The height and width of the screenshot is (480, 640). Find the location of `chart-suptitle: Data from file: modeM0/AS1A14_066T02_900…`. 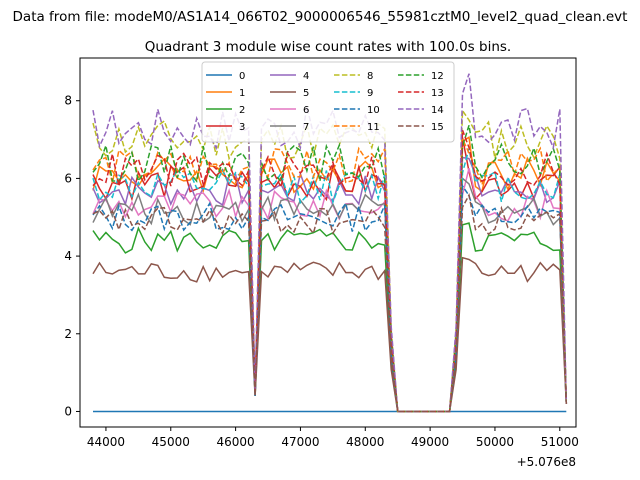

chart-suptitle: Data from file: modeM0/AS1A14_066T02_900… is located at coordinates (320, 17).